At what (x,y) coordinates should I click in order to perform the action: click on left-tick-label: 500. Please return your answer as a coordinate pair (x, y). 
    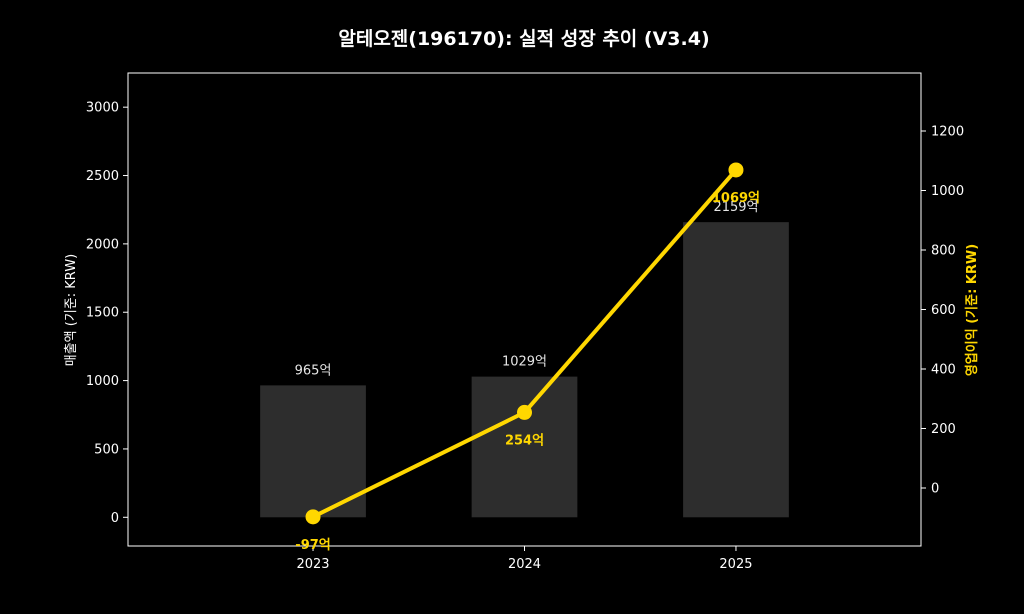
    Looking at the image, I should click on (106, 449).